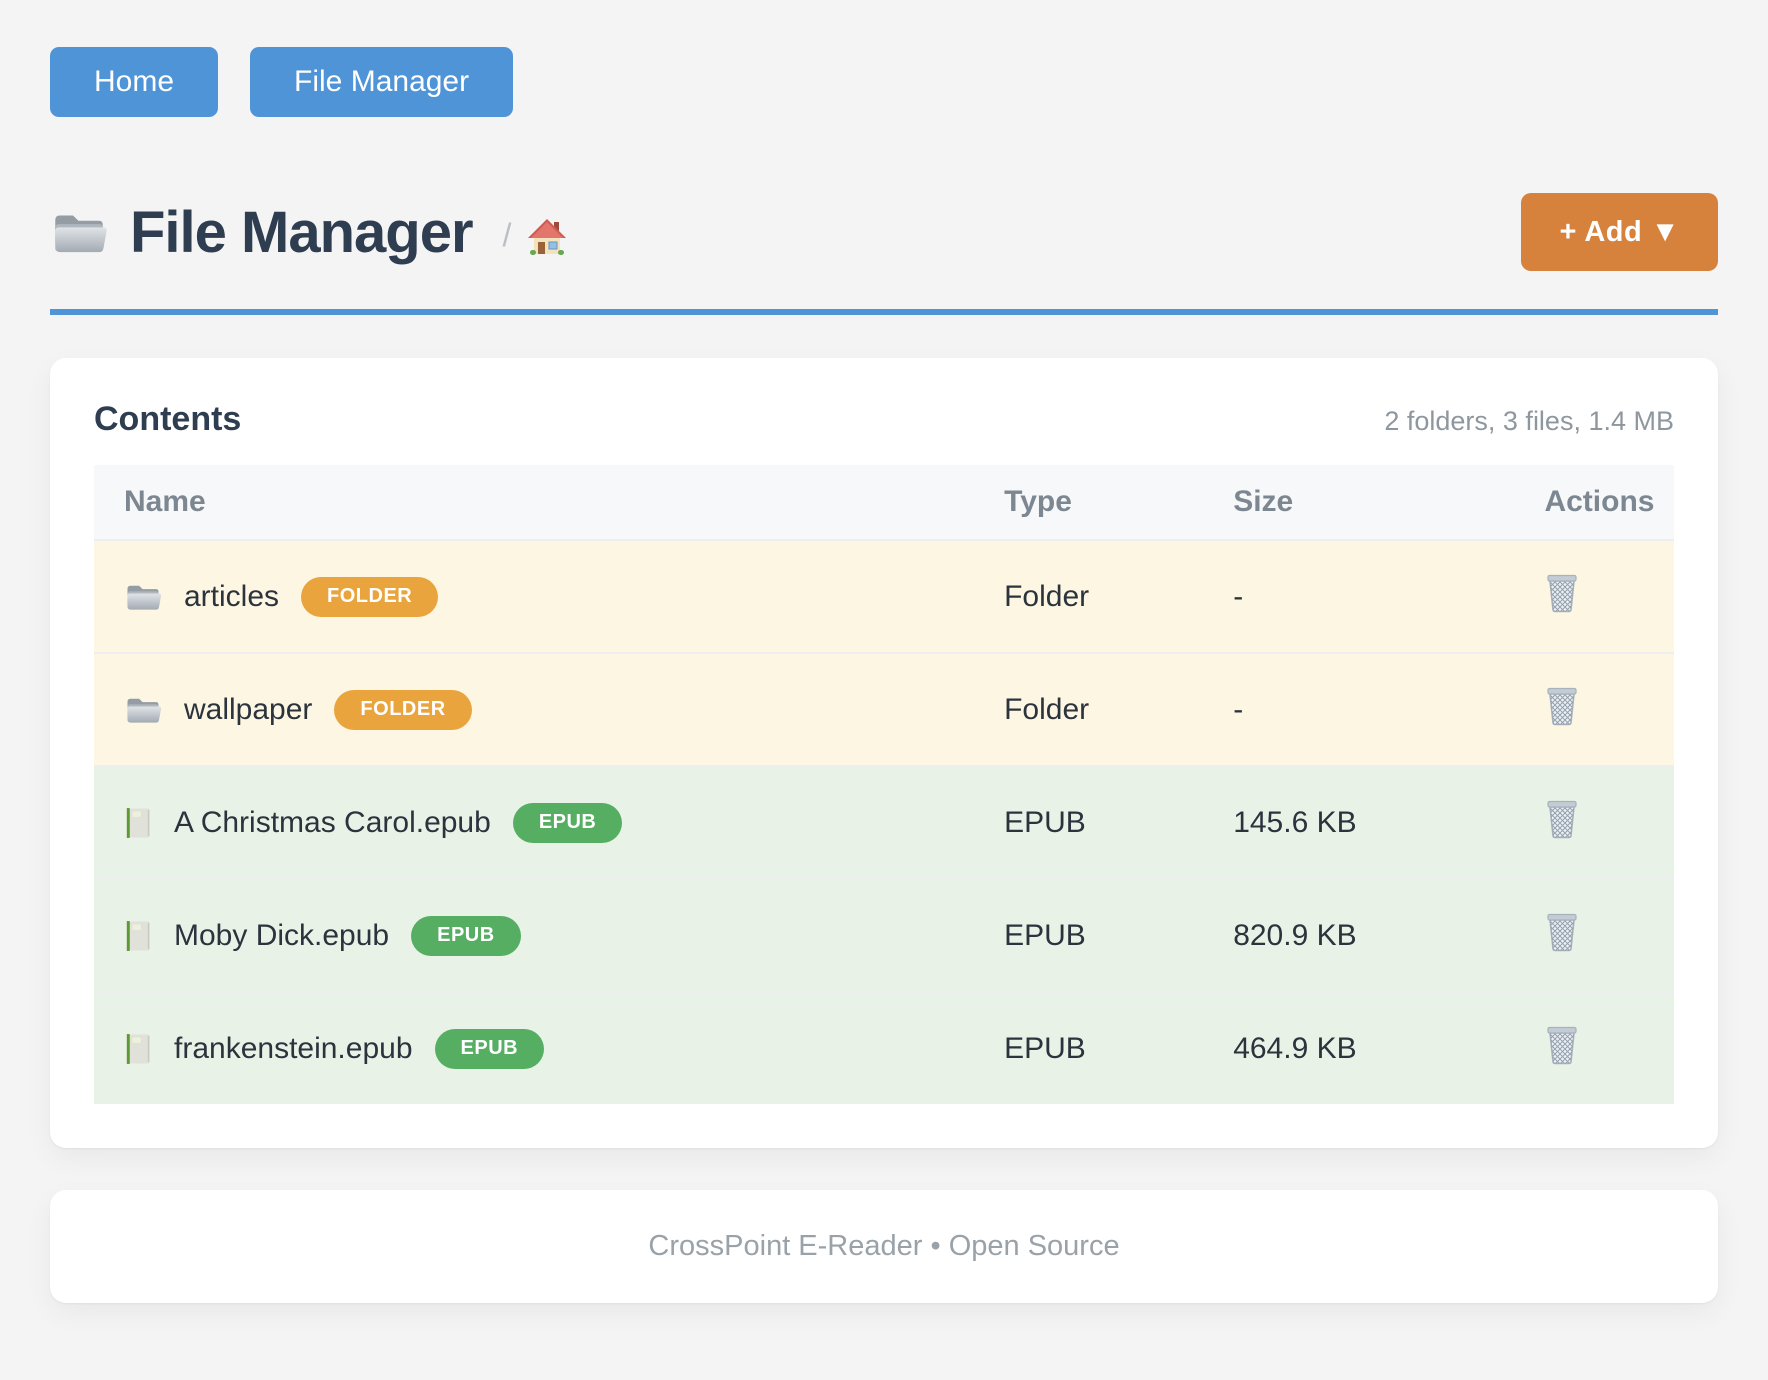 The width and height of the screenshot is (1768, 1380). I want to click on size-cell: 145.6 KB, so click(1389, 821).